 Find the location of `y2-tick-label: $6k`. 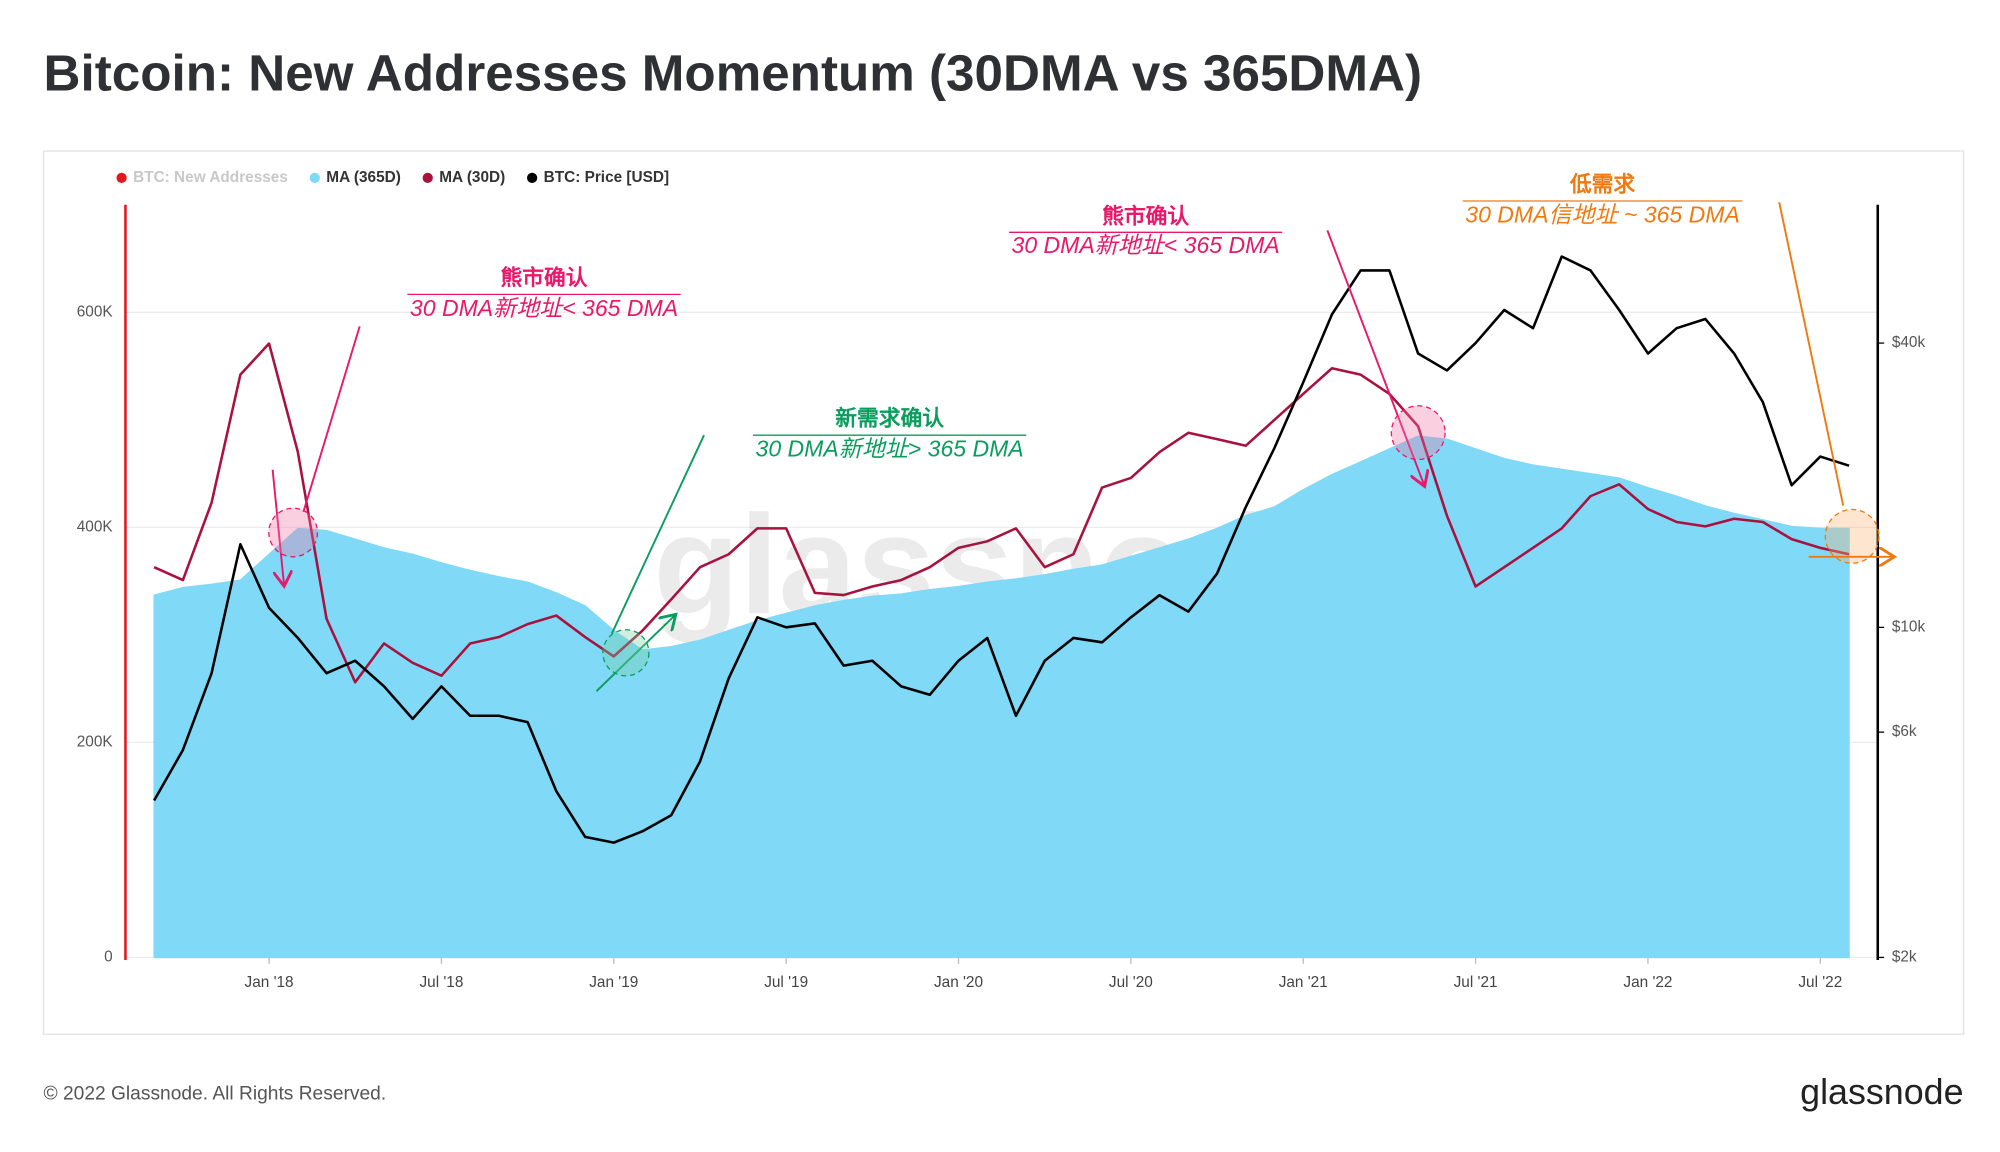

y2-tick-label: $6k is located at coordinates (1904, 731).